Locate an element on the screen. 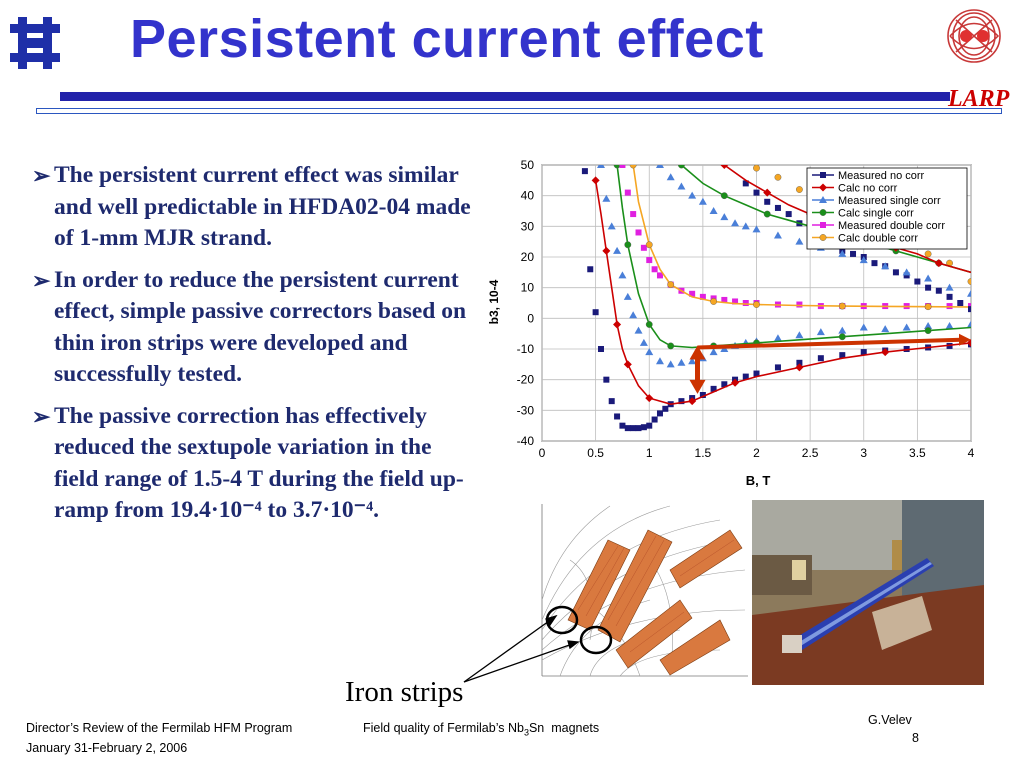 This screenshot has height=768, width=1024. legend-label: Measured no corr is located at coordinates (881, 176).